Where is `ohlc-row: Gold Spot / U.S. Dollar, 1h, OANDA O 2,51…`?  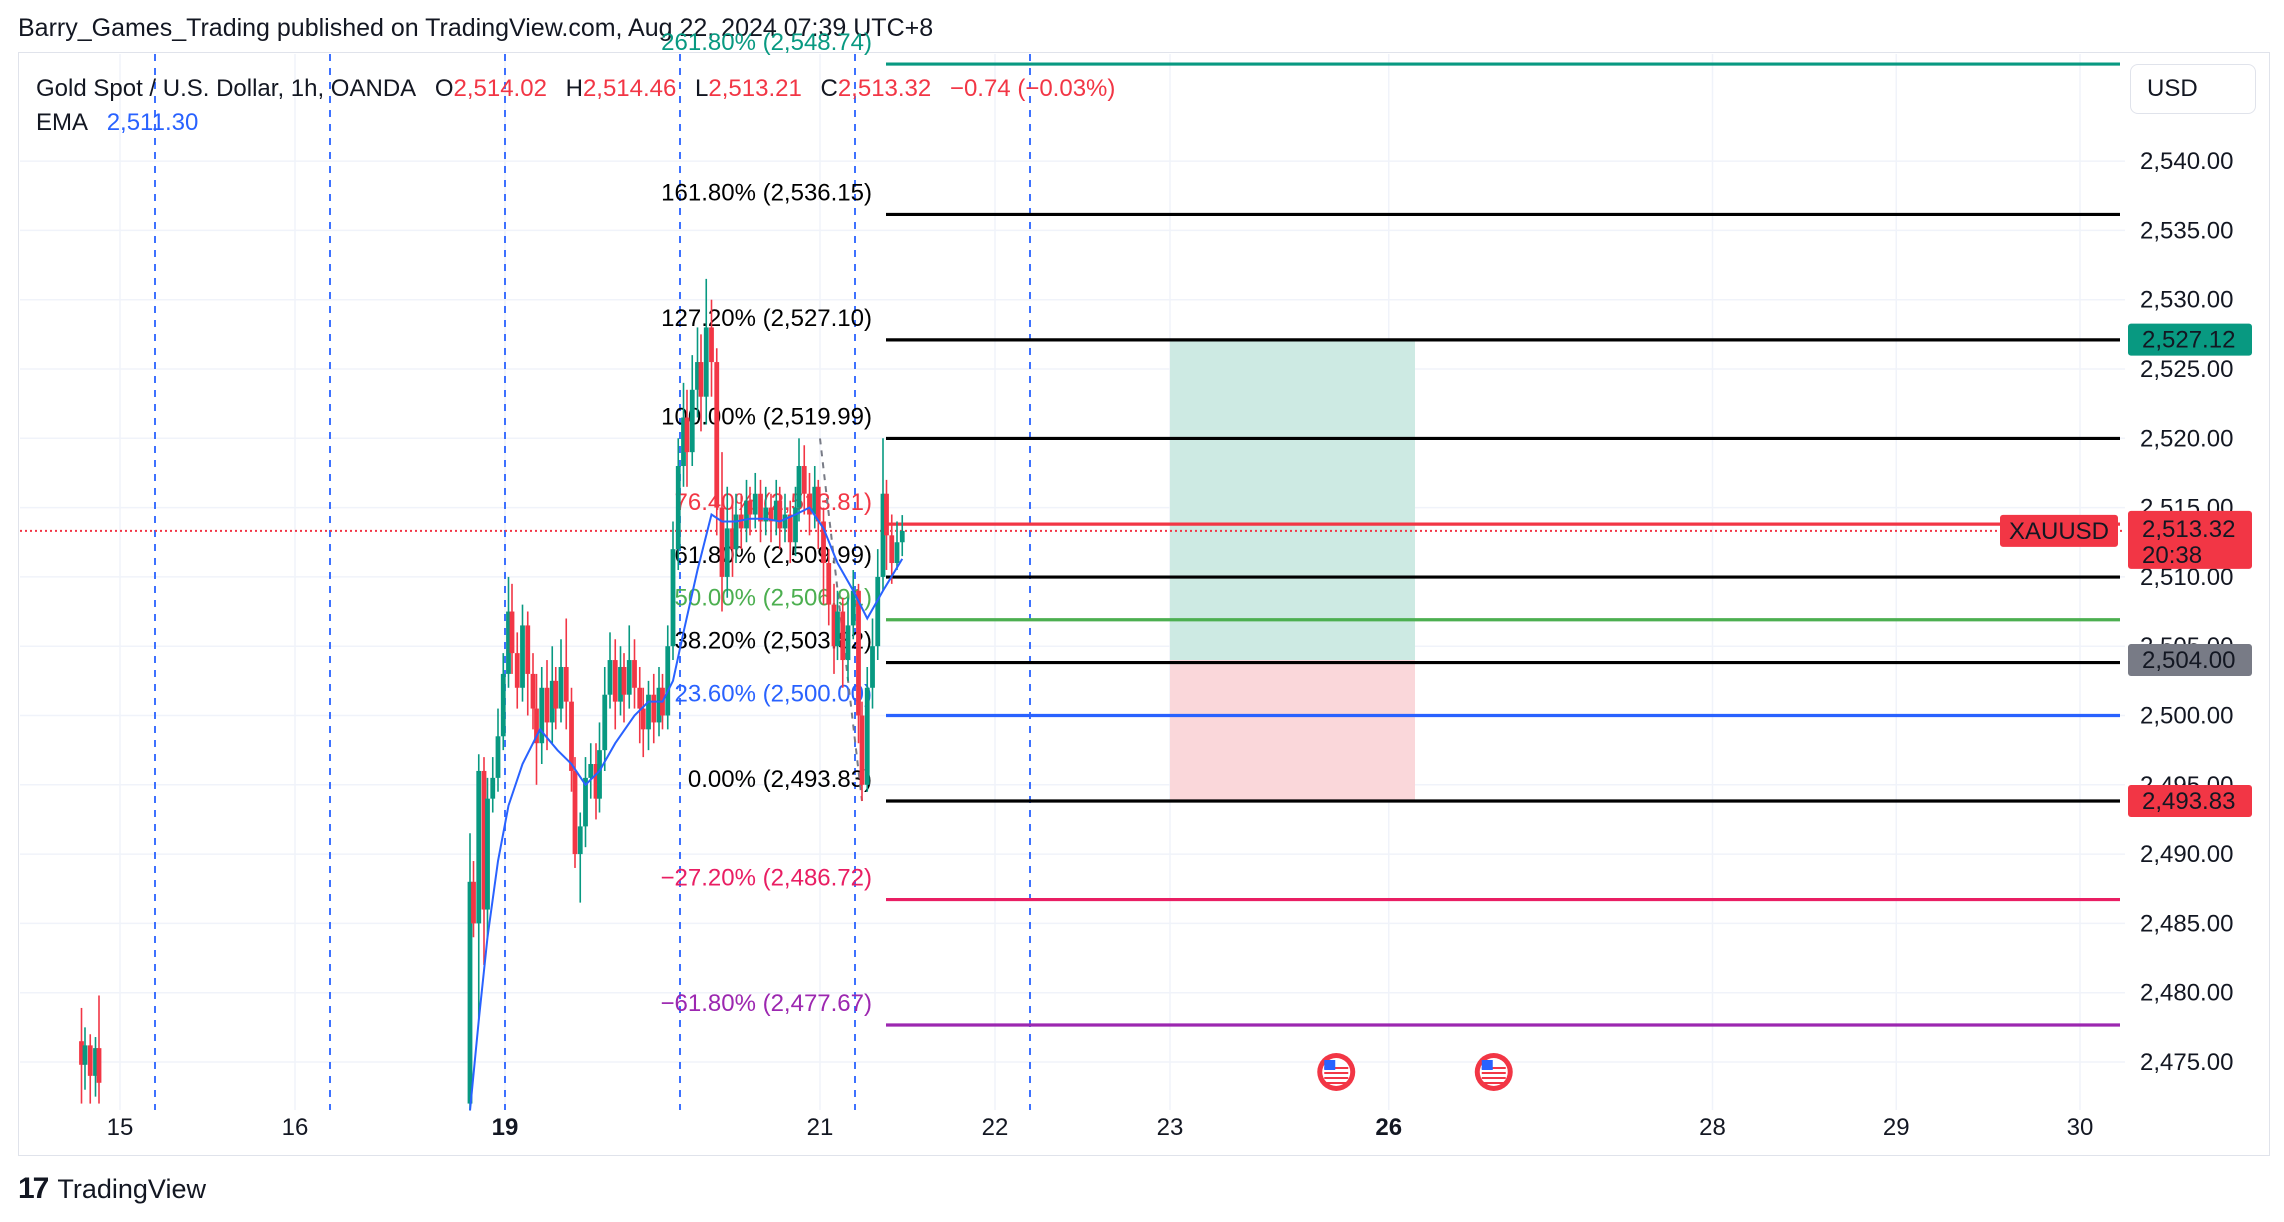 ohlc-row: Gold Spot / U.S. Dollar, 1h, OANDA O 2,51… is located at coordinates (575, 89).